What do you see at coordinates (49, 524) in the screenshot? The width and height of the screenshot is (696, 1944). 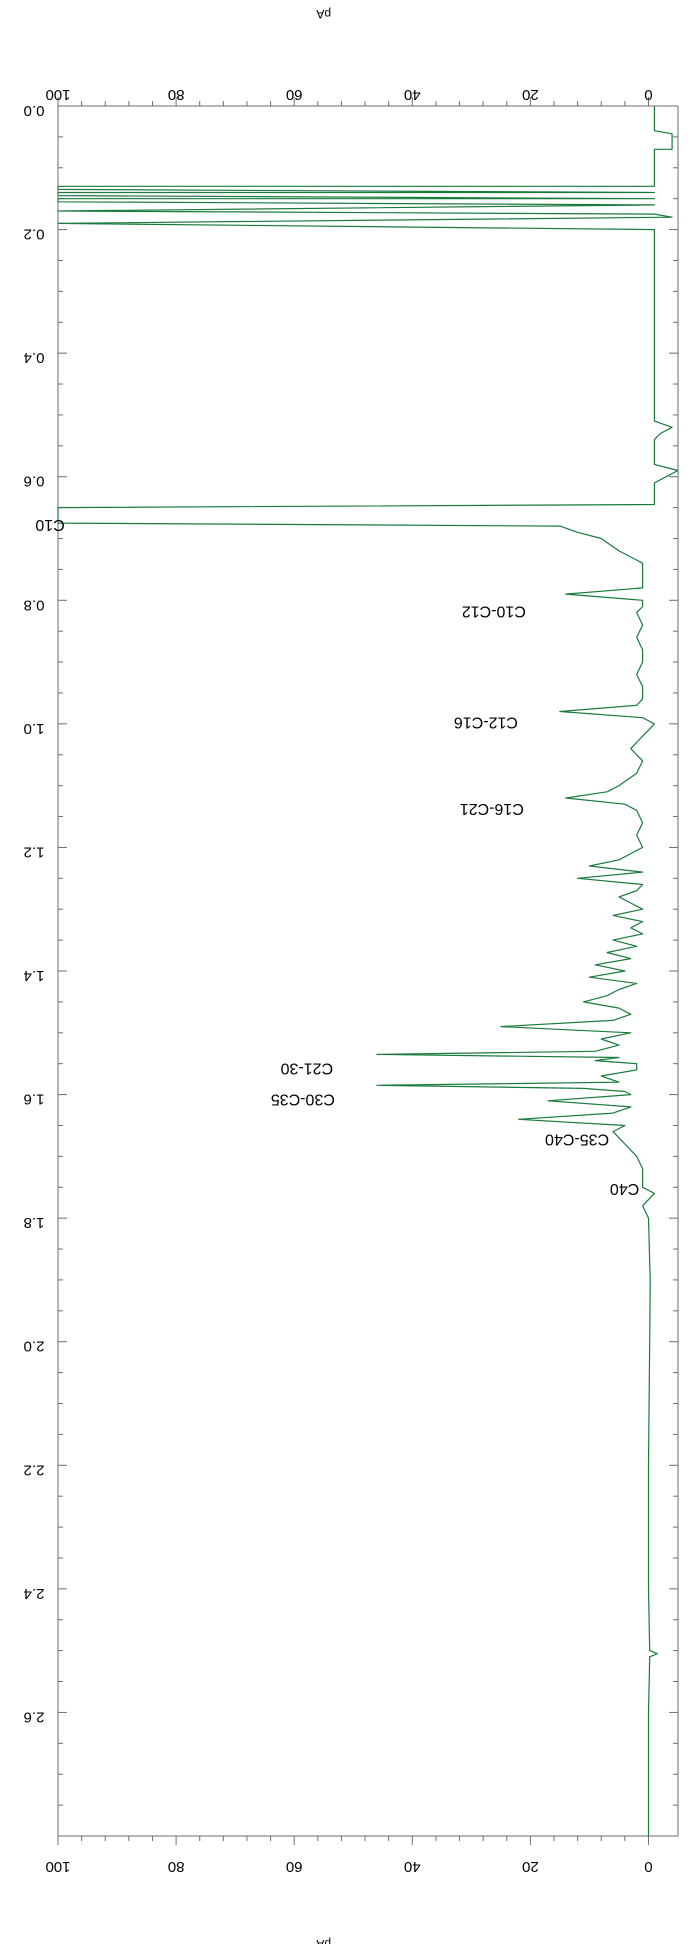 I see `peak-label: C10` at bounding box center [49, 524].